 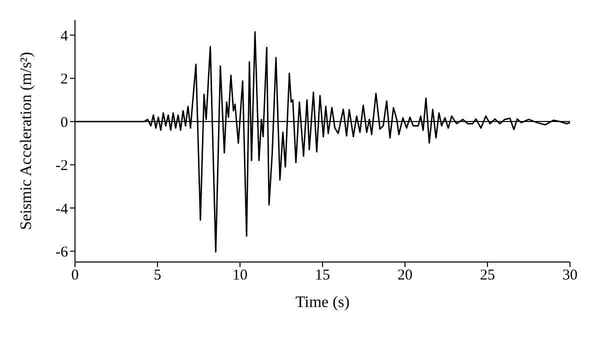 What do you see at coordinates (240, 276) in the screenshot?
I see `x-tick-label: 10` at bounding box center [240, 276].